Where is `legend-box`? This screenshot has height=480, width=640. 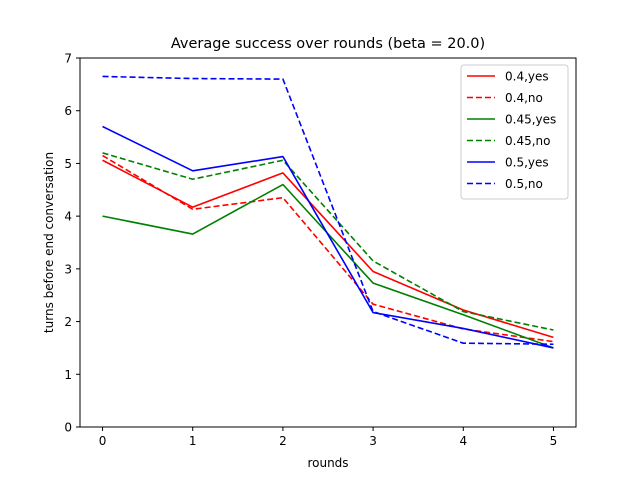
legend-box is located at coordinates (514, 132).